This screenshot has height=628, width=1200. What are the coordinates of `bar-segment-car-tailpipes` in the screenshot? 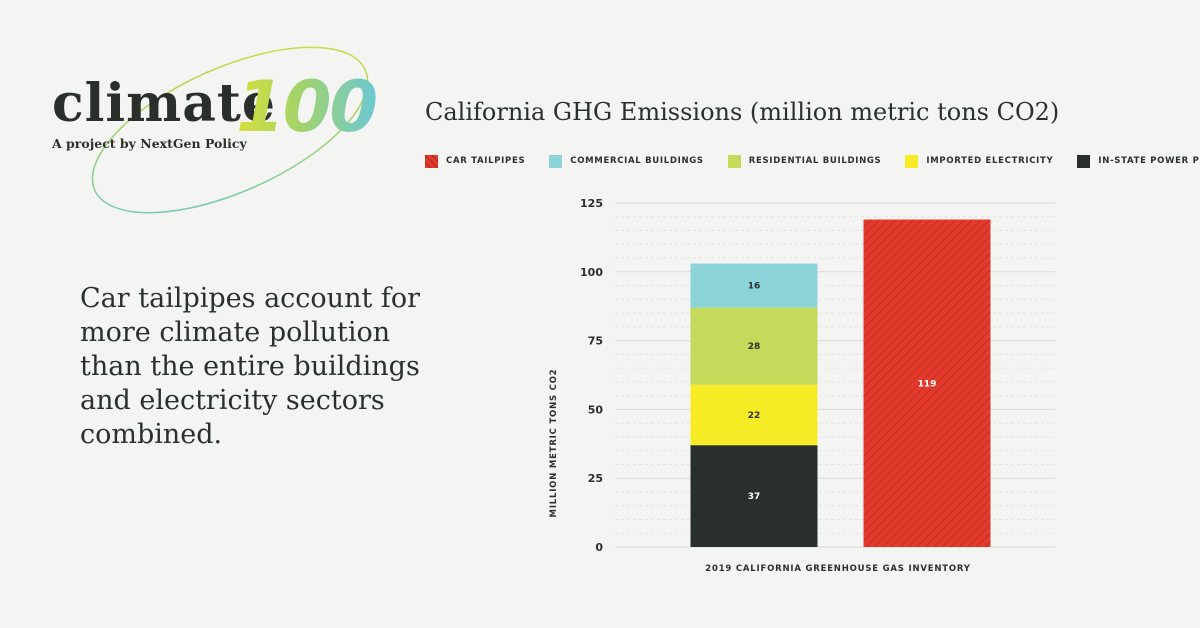 It's located at (927, 383).